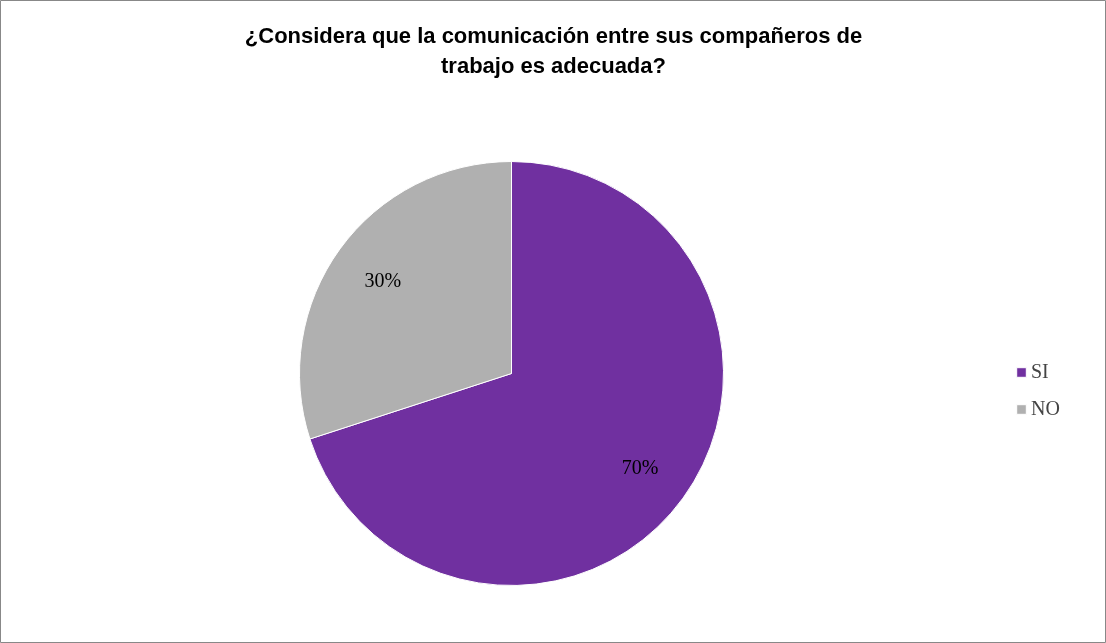  Describe the element at coordinates (553, 50) in the screenshot. I see `chart-title: ¿Considera que la comunicación entre sus compañeros de trabajo es adecuada?` at that location.